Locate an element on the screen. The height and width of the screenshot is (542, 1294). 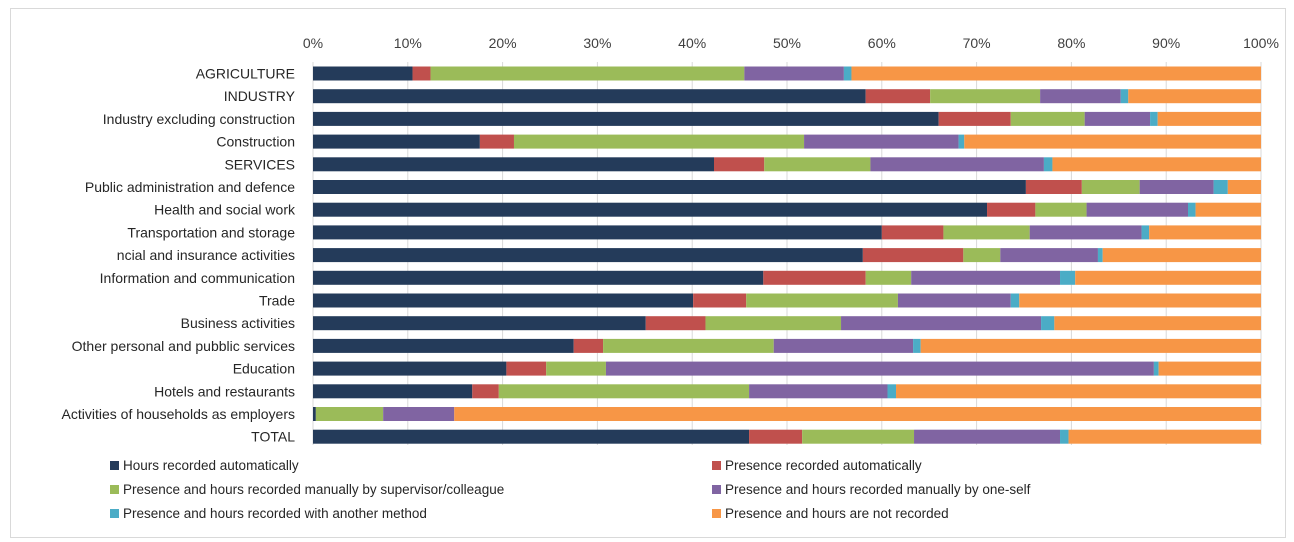
x-tick-label: 100% is located at coordinates (1261, 43).